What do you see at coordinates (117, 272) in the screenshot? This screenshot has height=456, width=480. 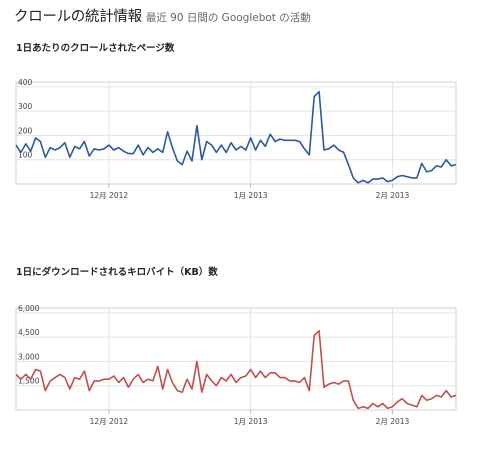 I see `kilobytes-section-title: 1日にダウンロードされるキロバイト（KB）数` at bounding box center [117, 272].